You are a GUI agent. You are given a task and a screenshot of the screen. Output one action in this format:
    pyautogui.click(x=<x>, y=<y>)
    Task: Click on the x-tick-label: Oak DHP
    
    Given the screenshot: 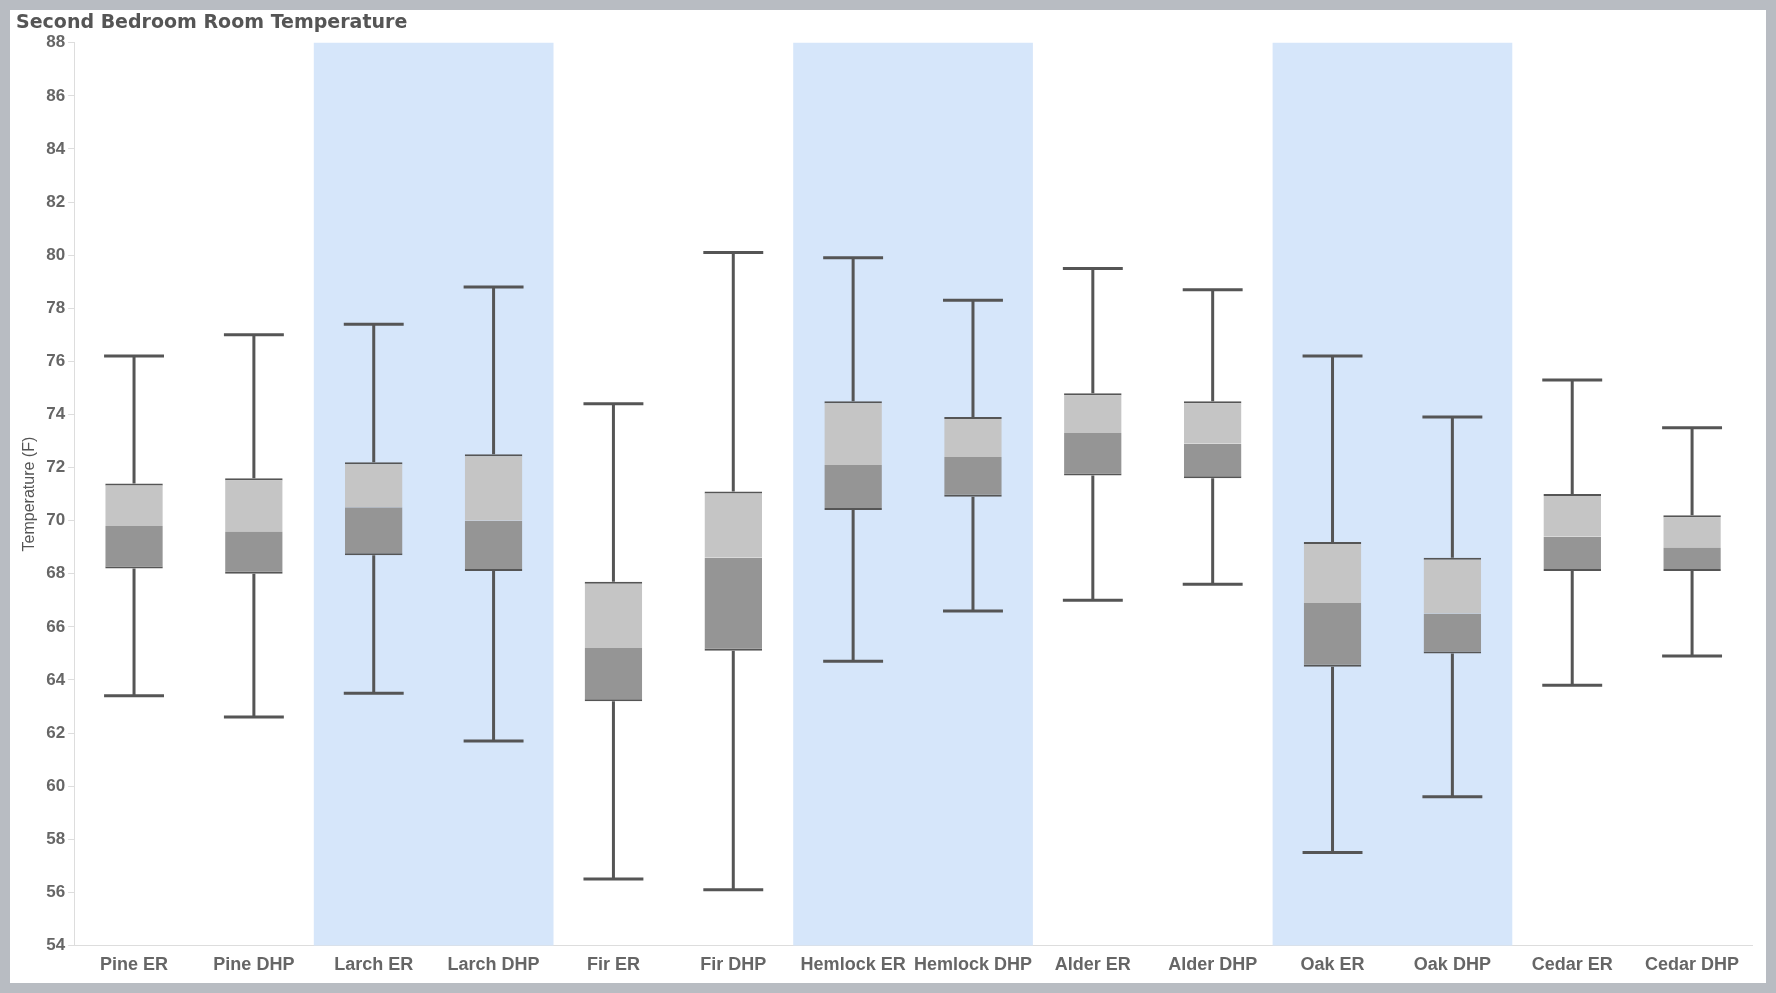 What is the action you would take?
    pyautogui.click(x=1452, y=964)
    